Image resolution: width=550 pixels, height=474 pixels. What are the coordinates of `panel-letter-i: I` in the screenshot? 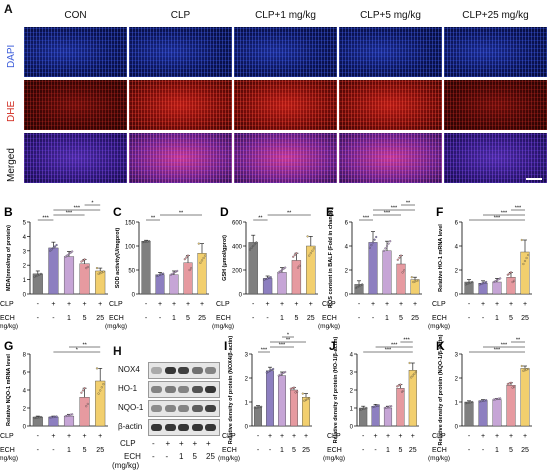 It's located at (225, 346).